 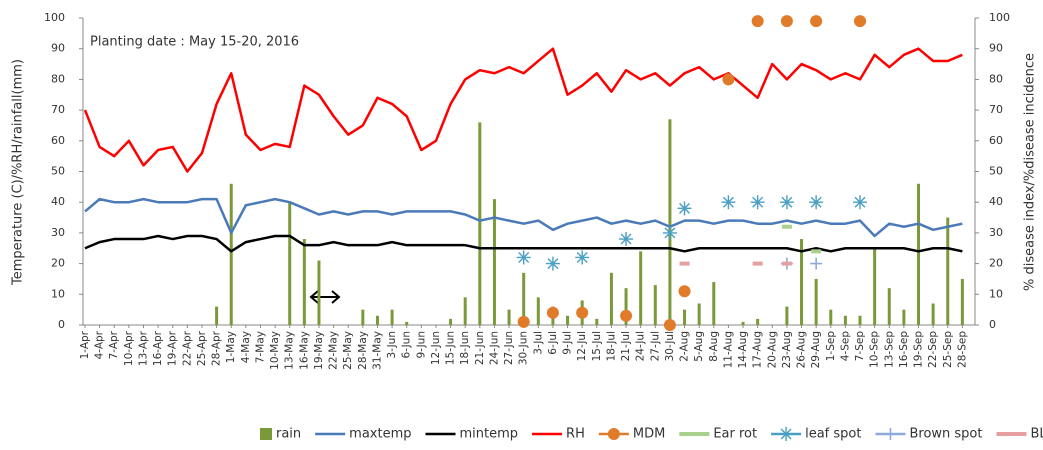 What do you see at coordinates (489, 434) in the screenshot?
I see `legend-label: mintemp` at bounding box center [489, 434].